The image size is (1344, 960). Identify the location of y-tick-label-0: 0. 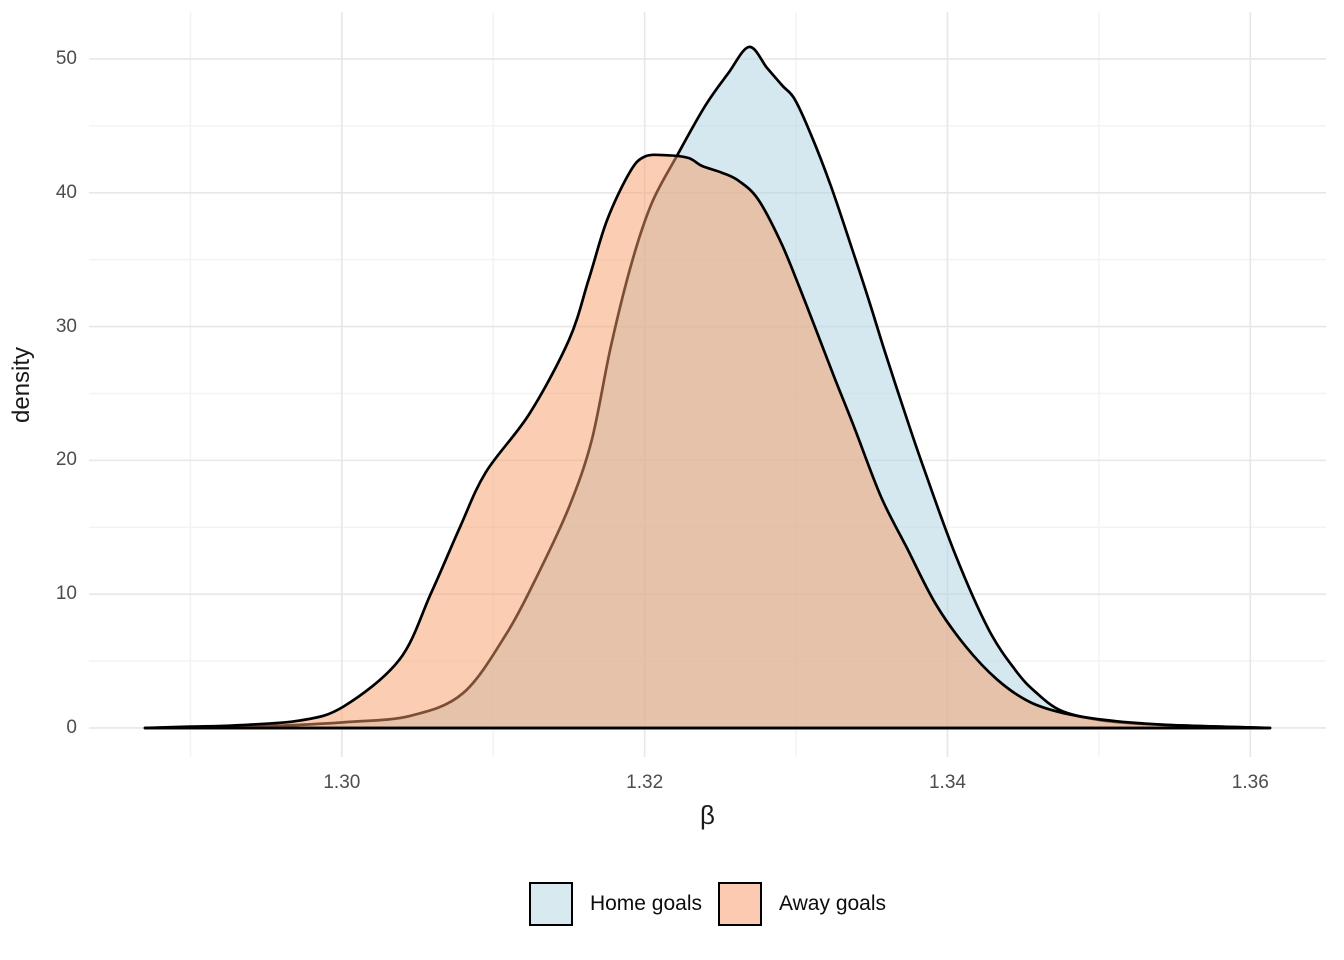
(71, 727).